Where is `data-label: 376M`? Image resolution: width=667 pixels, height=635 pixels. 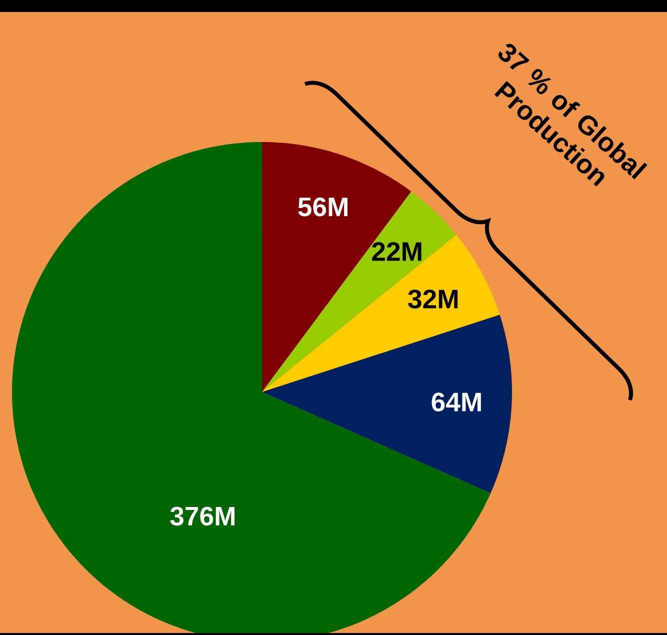
data-label: 376M is located at coordinates (202, 516).